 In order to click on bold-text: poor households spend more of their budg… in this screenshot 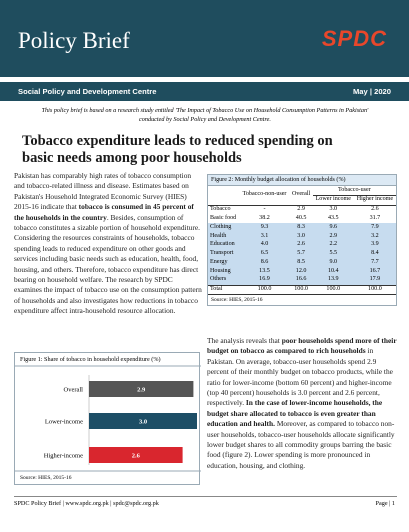, I will do `click(302, 346)`.